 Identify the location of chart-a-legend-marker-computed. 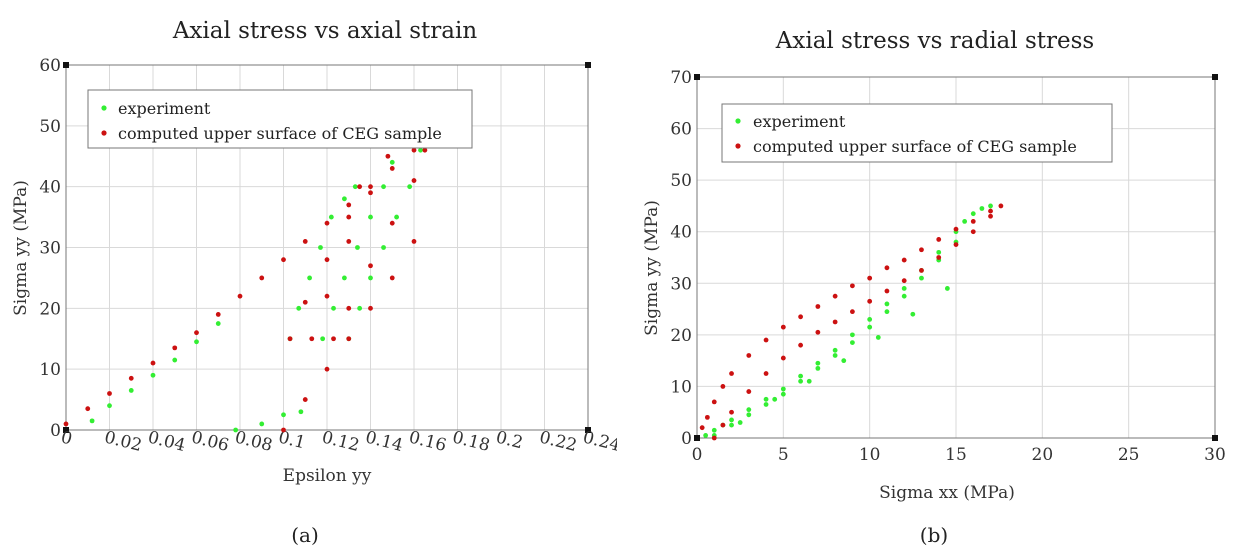
(104, 133).